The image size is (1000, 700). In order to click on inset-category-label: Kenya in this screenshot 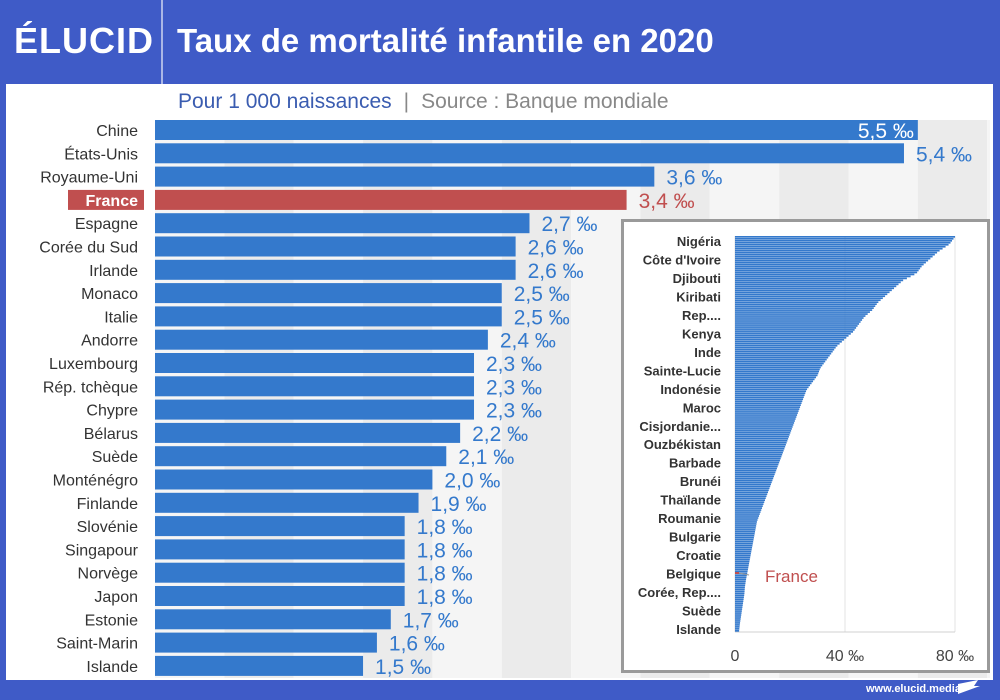, I will do `click(702, 333)`.